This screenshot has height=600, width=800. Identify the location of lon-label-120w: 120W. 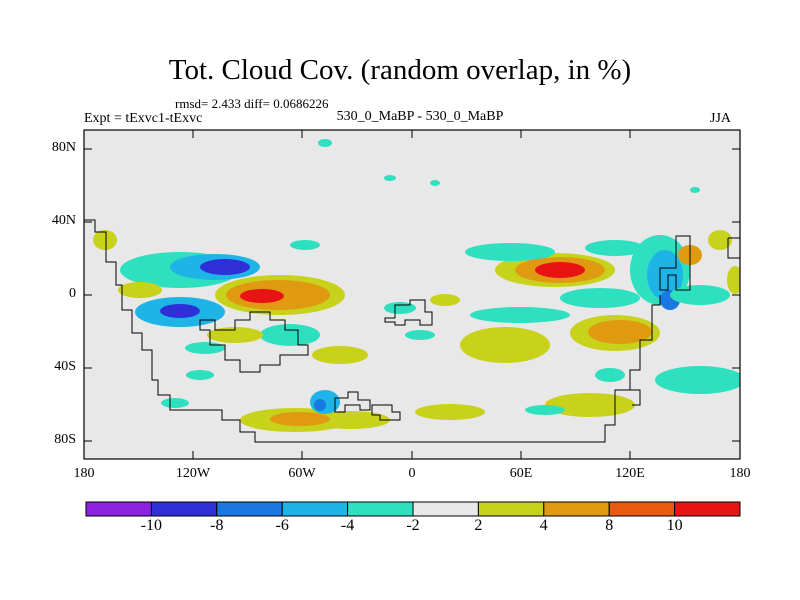
(193, 473).